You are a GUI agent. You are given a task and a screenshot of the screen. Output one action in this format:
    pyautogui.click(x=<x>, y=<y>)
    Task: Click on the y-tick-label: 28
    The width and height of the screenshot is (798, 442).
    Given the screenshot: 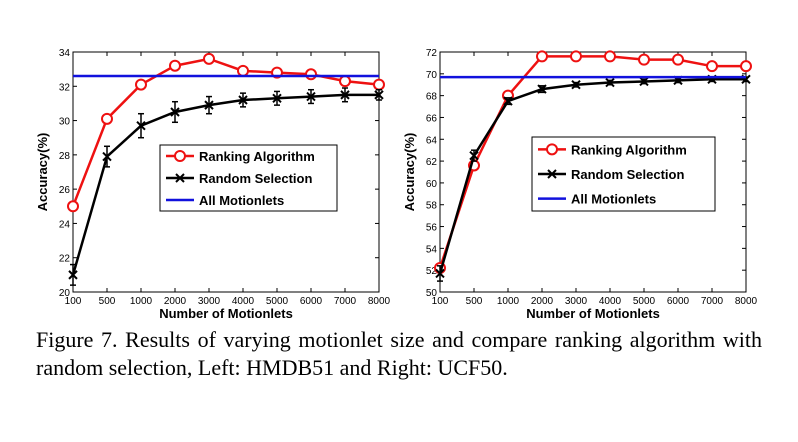 What is the action you would take?
    pyautogui.click(x=65, y=156)
    